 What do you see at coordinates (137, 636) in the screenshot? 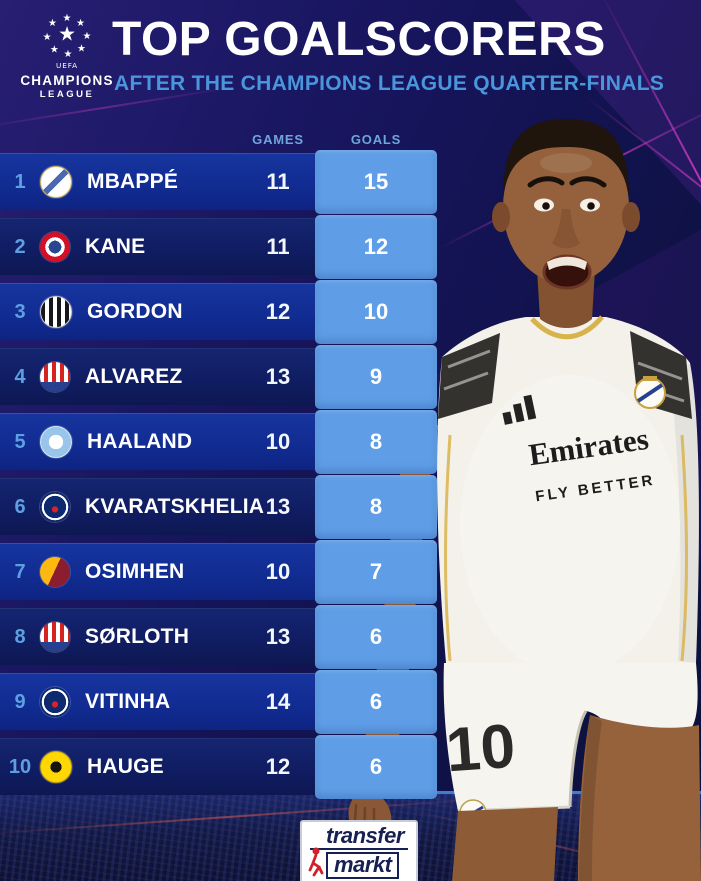
I see `player-name: SØRLOTH` at bounding box center [137, 636].